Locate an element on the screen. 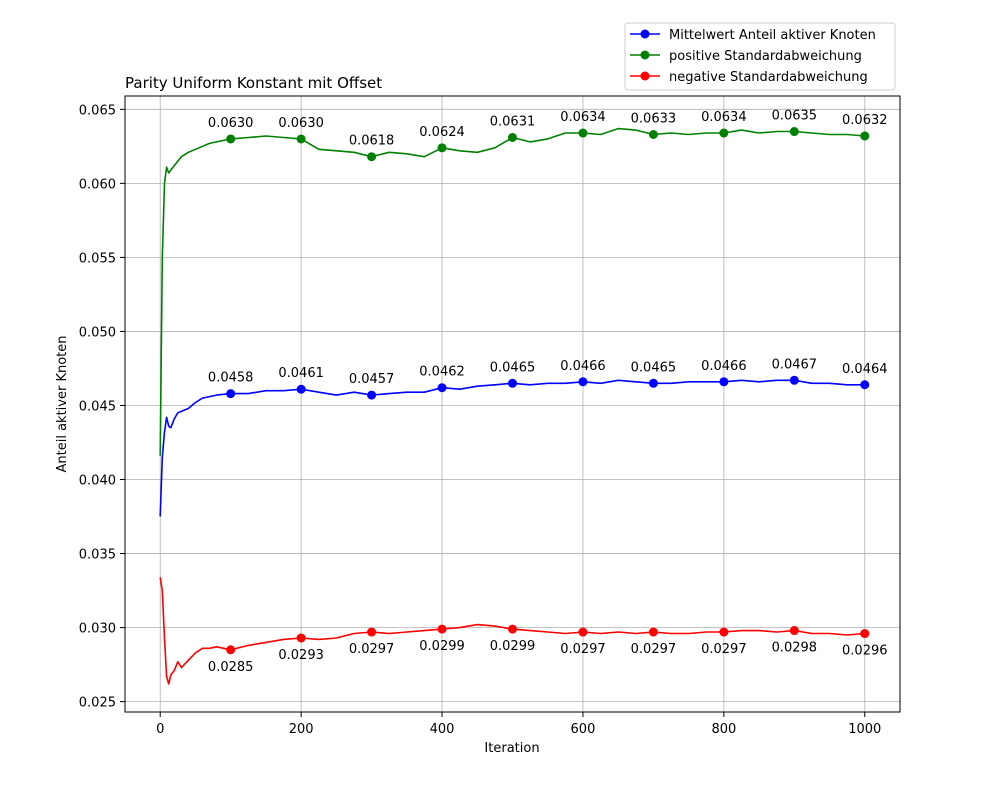 This screenshot has height=800, width=1000. data-label: 0.0285 is located at coordinates (231, 667).